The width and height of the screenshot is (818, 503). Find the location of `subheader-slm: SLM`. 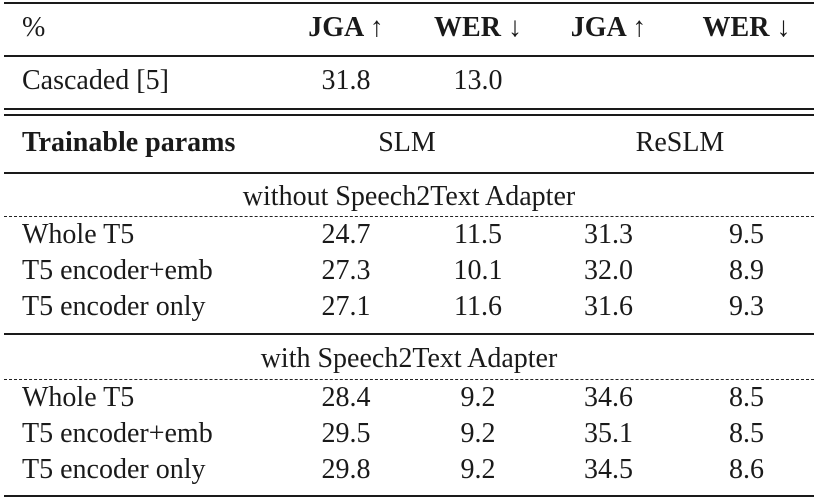

subheader-slm: SLM is located at coordinates (407, 142).